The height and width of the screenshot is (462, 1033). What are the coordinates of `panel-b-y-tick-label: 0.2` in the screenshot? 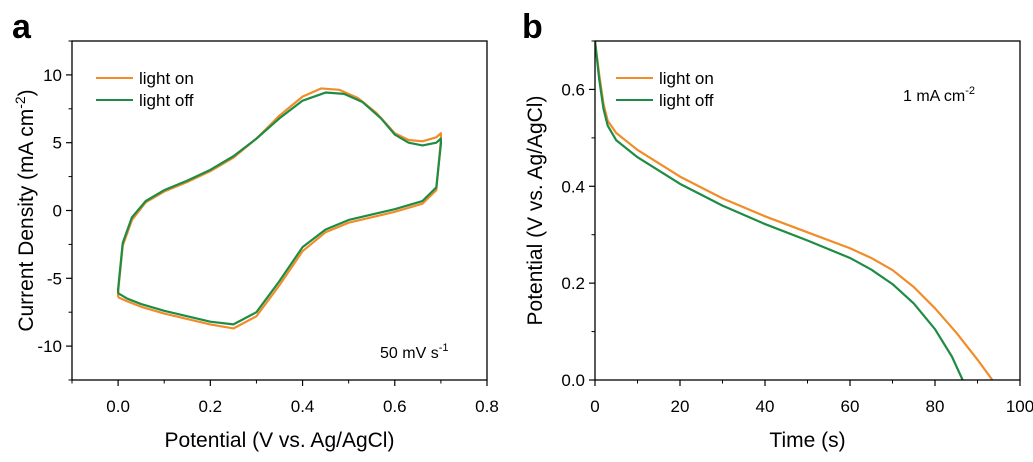 It's located at (573, 283).